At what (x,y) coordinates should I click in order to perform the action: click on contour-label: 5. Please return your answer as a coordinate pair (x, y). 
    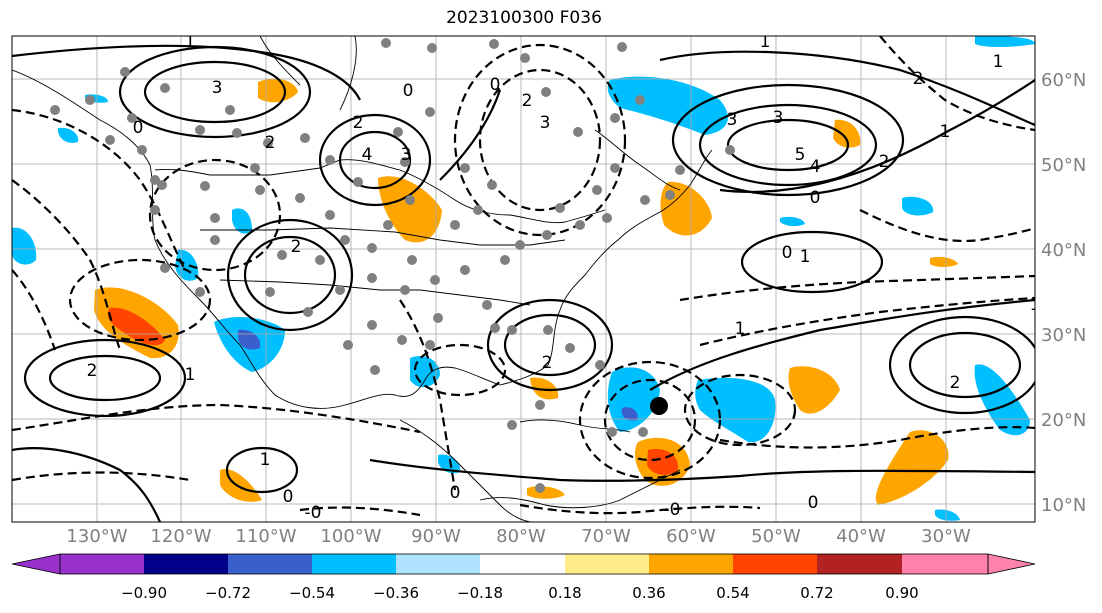
    Looking at the image, I should click on (800, 155).